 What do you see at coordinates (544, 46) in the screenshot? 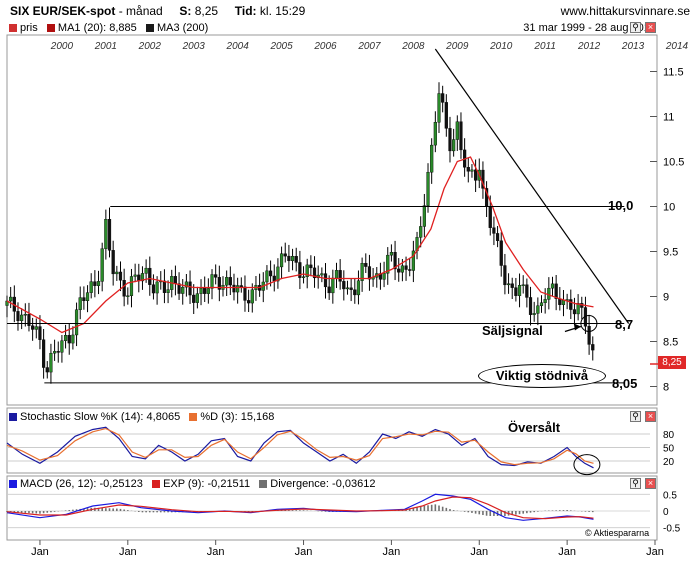
I see `year-label: 2011` at bounding box center [544, 46].